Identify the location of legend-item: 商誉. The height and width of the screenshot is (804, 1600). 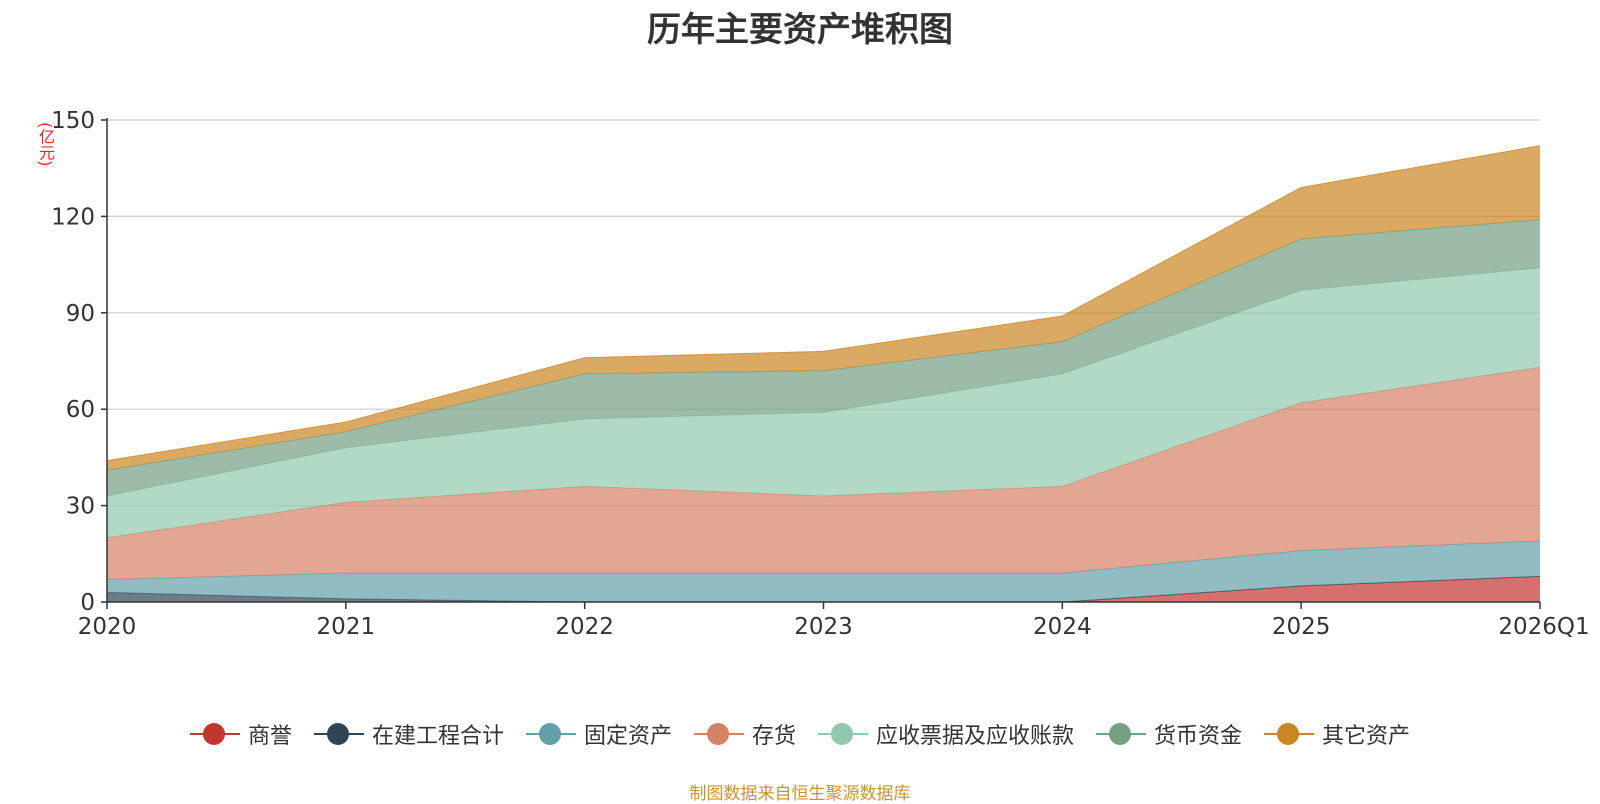
(240, 734).